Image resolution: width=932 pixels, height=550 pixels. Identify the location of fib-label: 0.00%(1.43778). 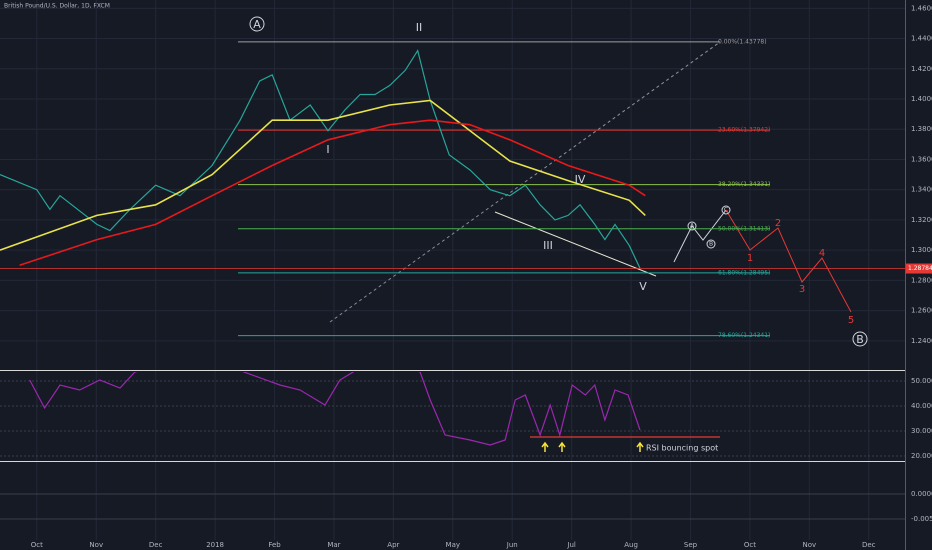
(742, 41).